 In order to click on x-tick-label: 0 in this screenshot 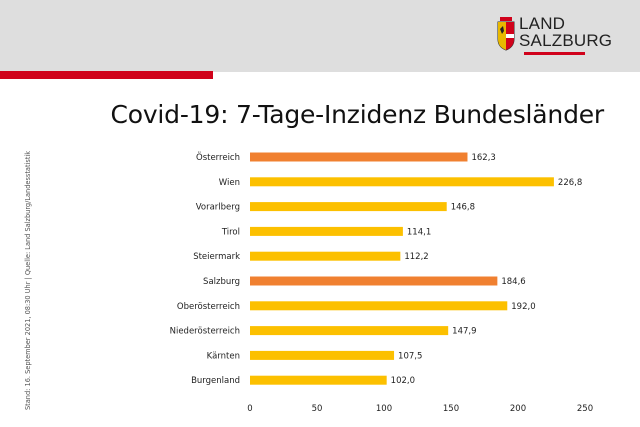, I will do `click(249, 409)`.